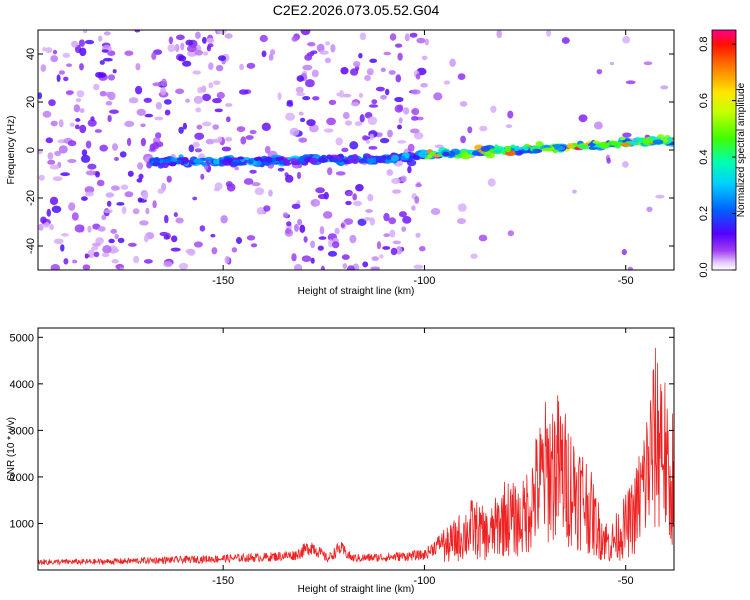  Describe the element at coordinates (717, 157) in the screenshot. I see `colorbar-ticks: 0.0 0.2 0.4 0.6 0.8` at that location.